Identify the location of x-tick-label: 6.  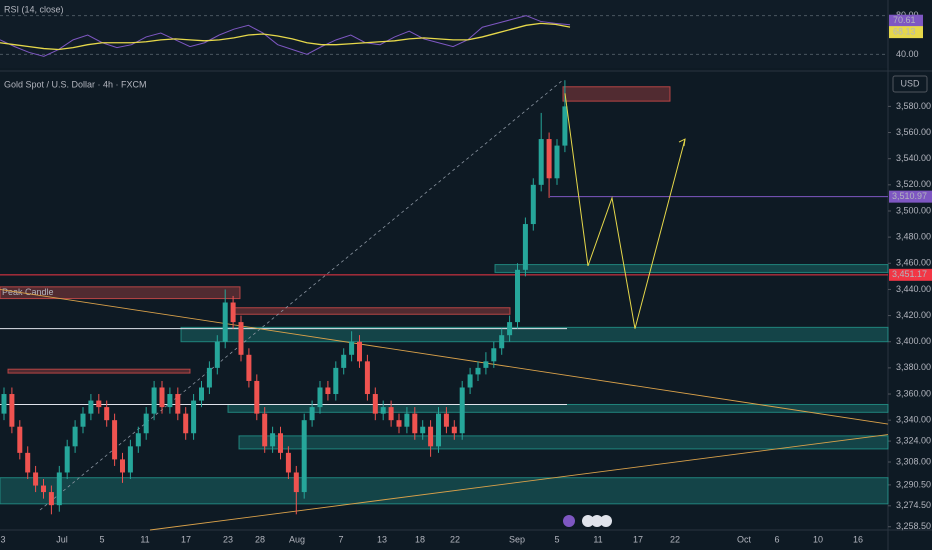
(776, 539).